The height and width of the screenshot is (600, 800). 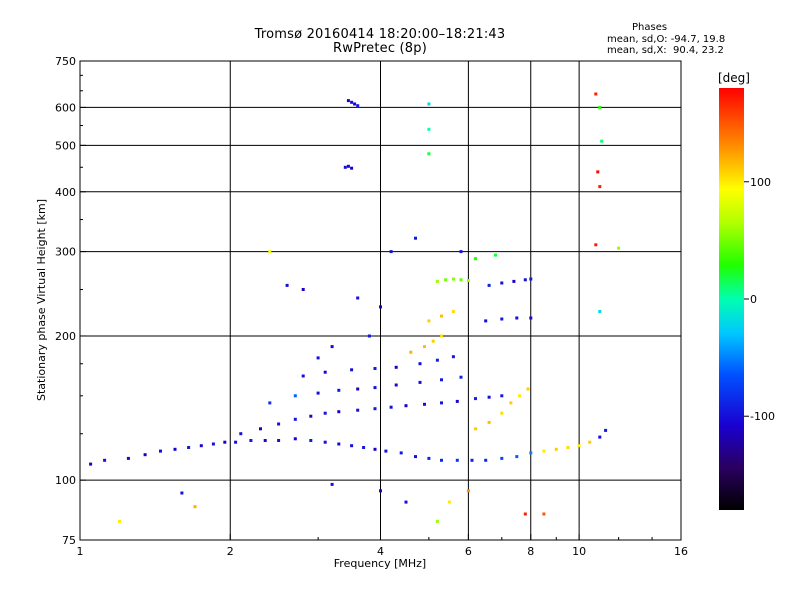 I want to click on chart-subtitle: RwPretec (8p), so click(x=380, y=48).